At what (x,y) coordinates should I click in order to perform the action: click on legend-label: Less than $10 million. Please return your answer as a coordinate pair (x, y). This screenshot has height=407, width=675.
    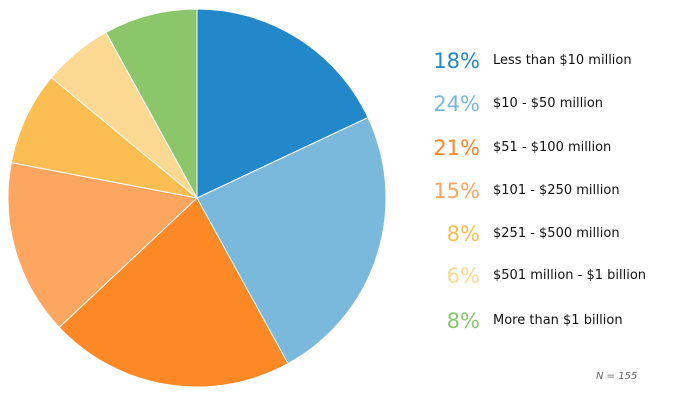
    Looking at the image, I should click on (562, 60).